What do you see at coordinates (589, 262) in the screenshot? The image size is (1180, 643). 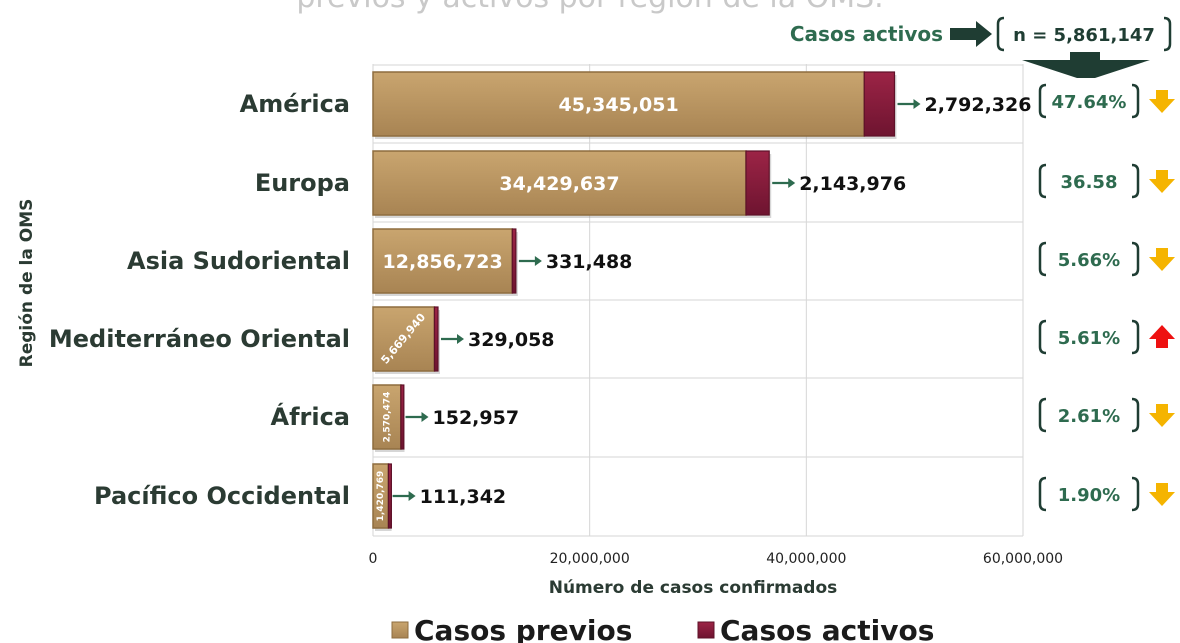 I see `value-label-activos: 331,488` at bounding box center [589, 262].